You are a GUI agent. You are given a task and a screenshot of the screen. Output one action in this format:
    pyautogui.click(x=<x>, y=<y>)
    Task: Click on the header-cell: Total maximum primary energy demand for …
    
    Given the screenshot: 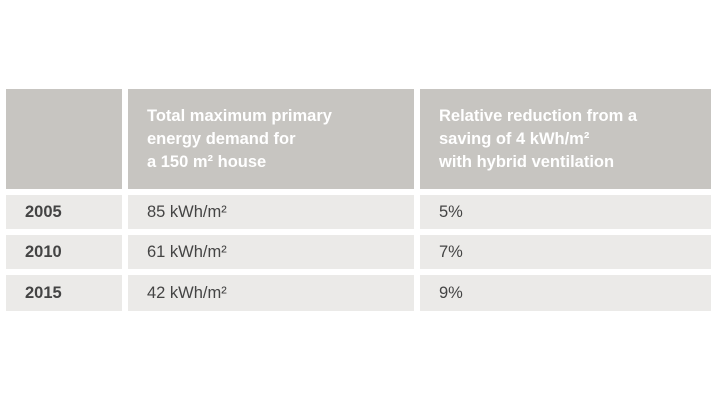 What is the action you would take?
    pyautogui.click(x=271, y=139)
    